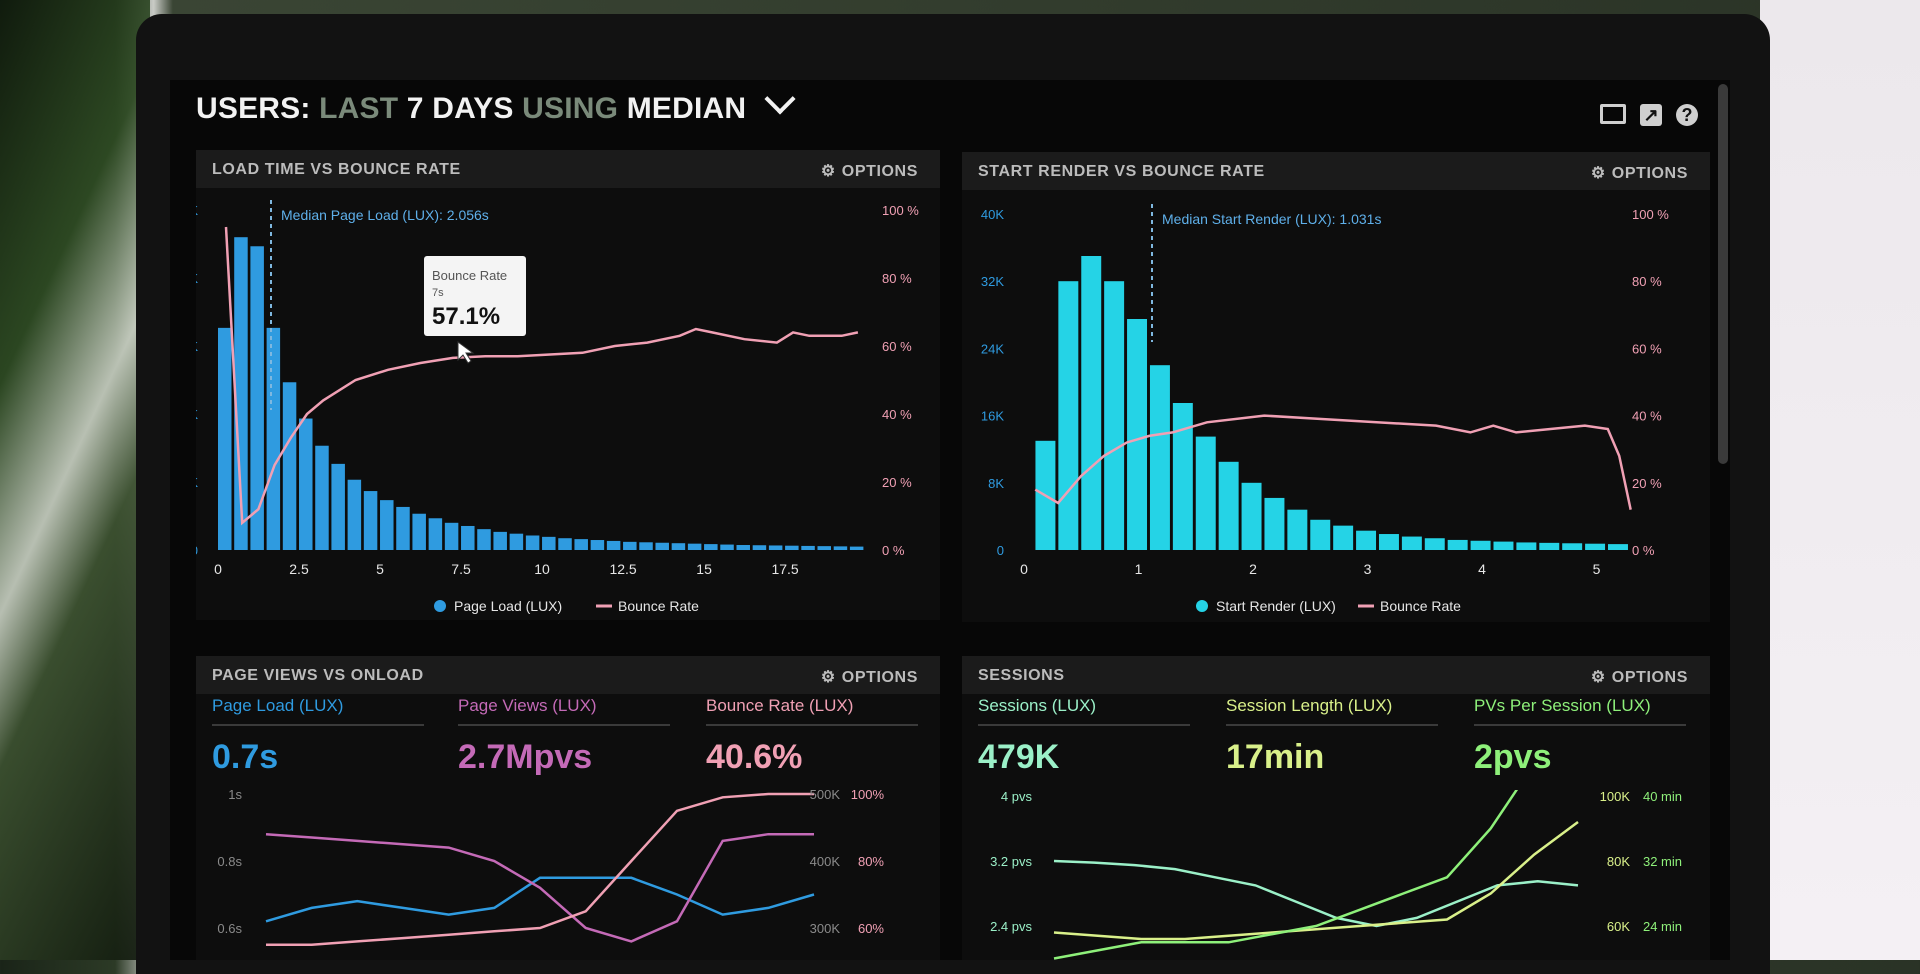  Describe the element at coordinates (1017, 797) in the screenshot. I see `axis-tick-label: 4 pvs` at that location.